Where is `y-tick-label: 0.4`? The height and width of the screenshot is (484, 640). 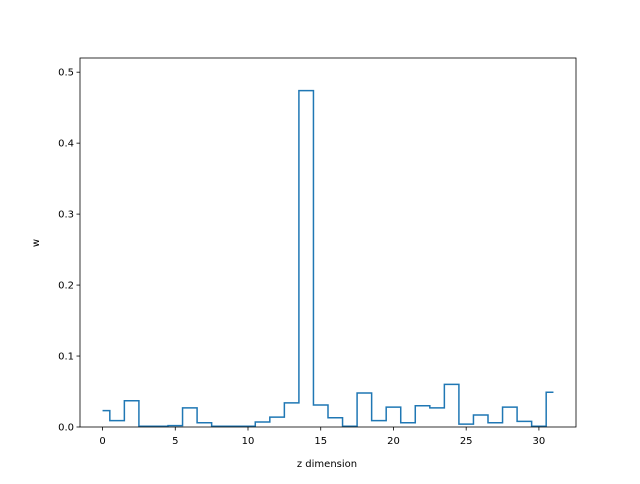 y-tick-label: 0.4 is located at coordinates (66, 144).